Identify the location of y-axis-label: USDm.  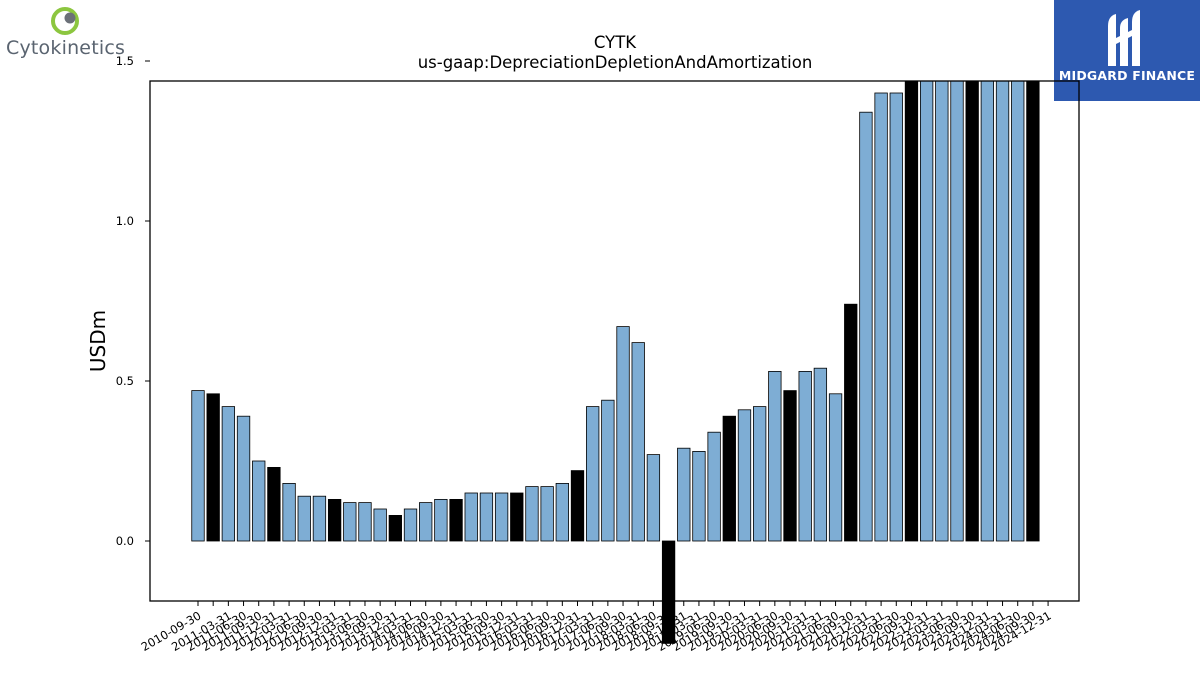
(98, 341).